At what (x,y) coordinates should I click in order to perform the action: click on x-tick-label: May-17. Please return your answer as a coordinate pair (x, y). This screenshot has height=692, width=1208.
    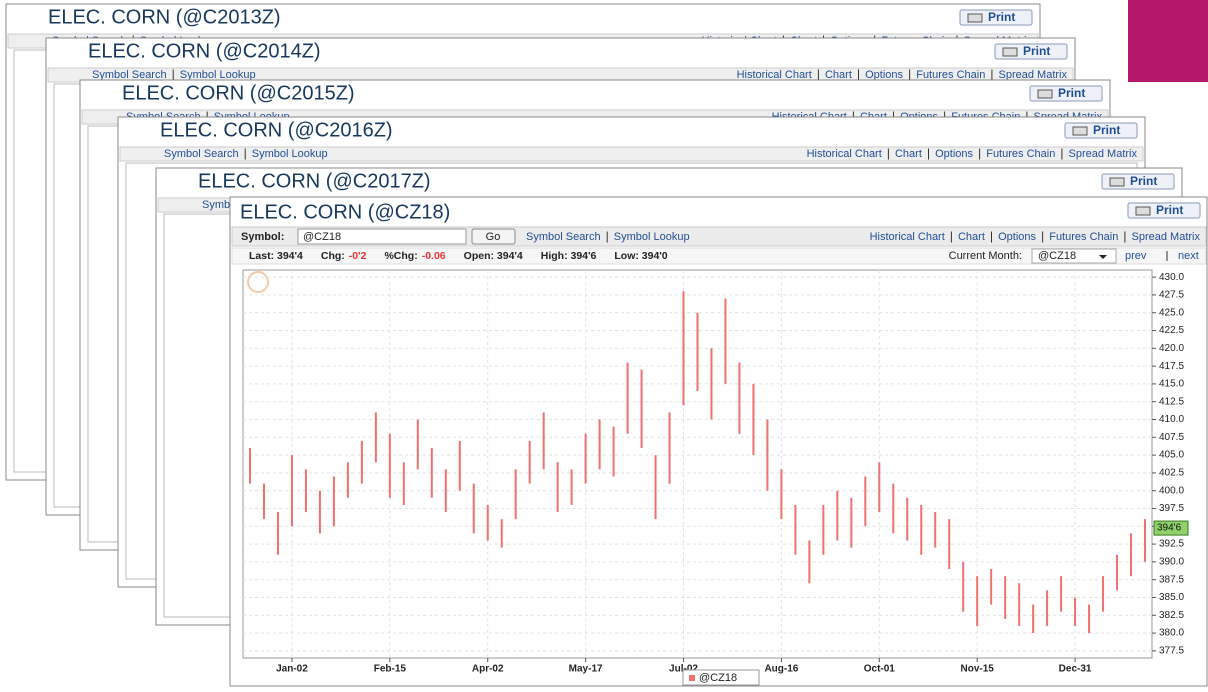
    Looking at the image, I should click on (586, 669).